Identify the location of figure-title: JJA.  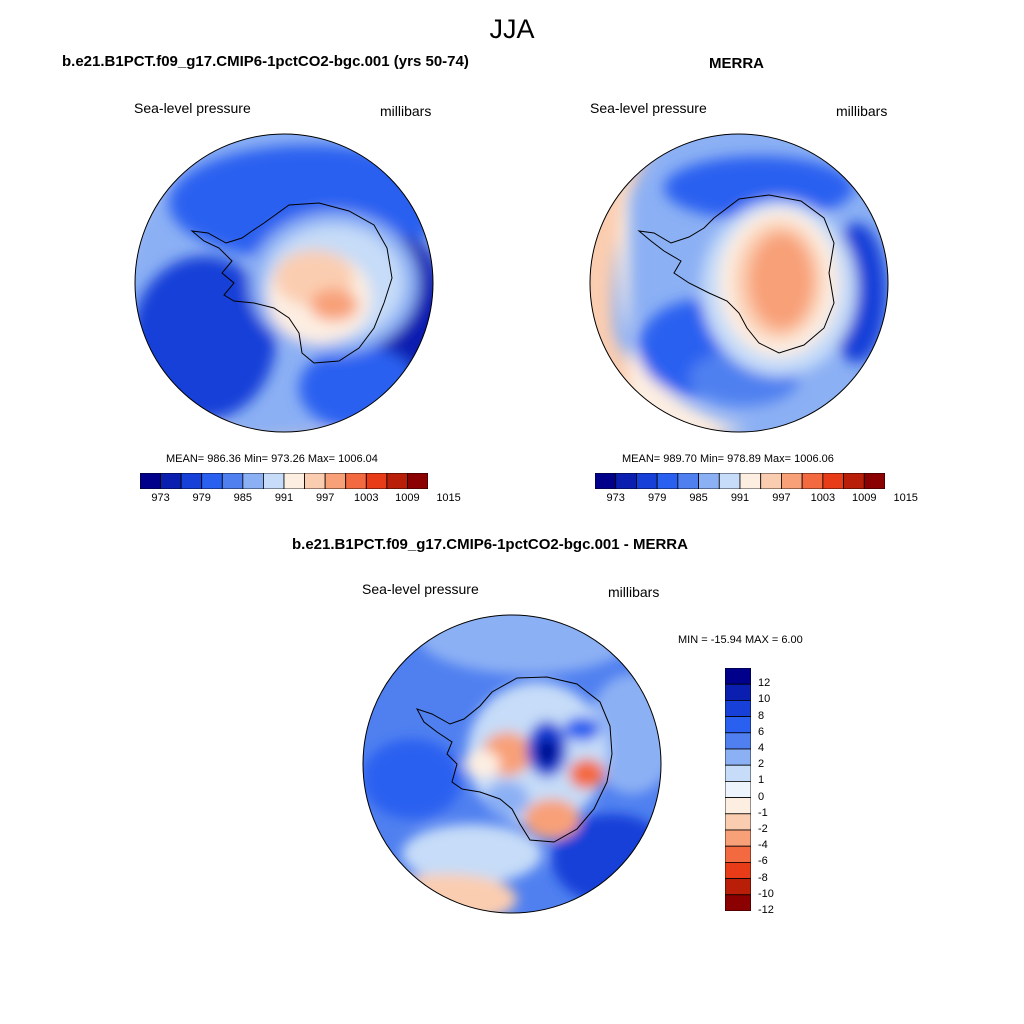
(512, 29).